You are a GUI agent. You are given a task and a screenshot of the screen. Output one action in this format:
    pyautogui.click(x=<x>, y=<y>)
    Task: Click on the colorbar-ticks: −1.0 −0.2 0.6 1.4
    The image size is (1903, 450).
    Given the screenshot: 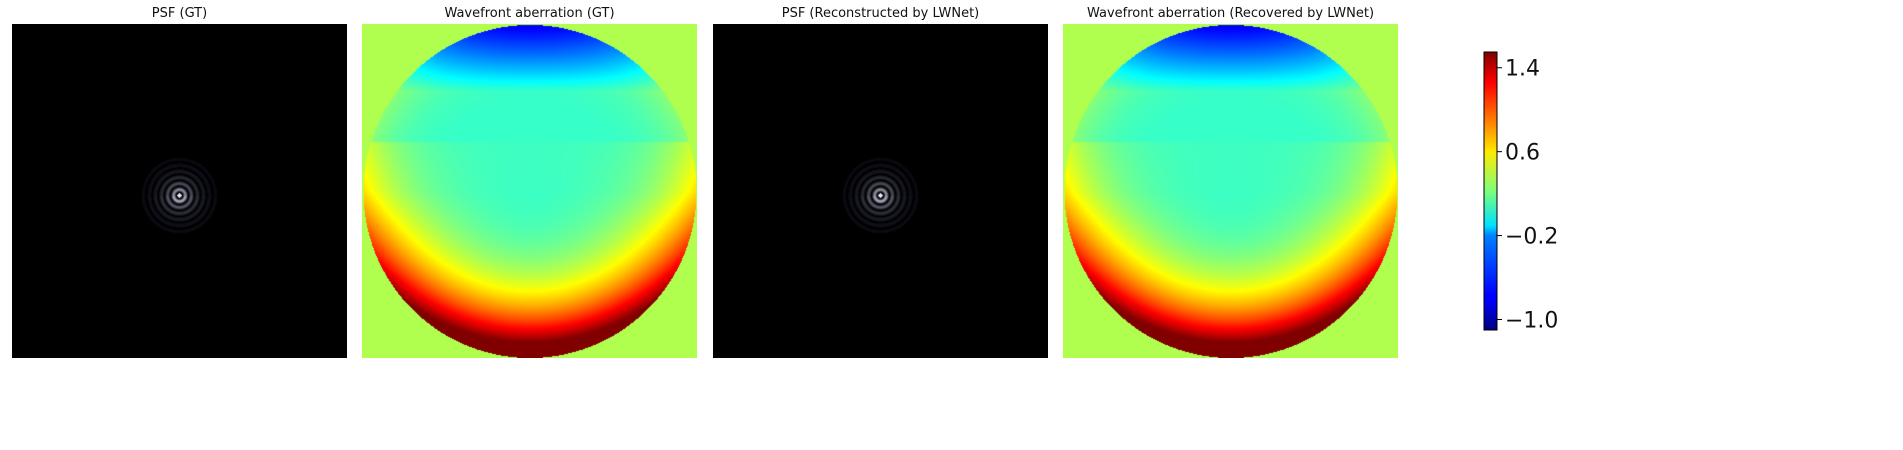 What is the action you would take?
    pyautogui.click(x=1527, y=195)
    